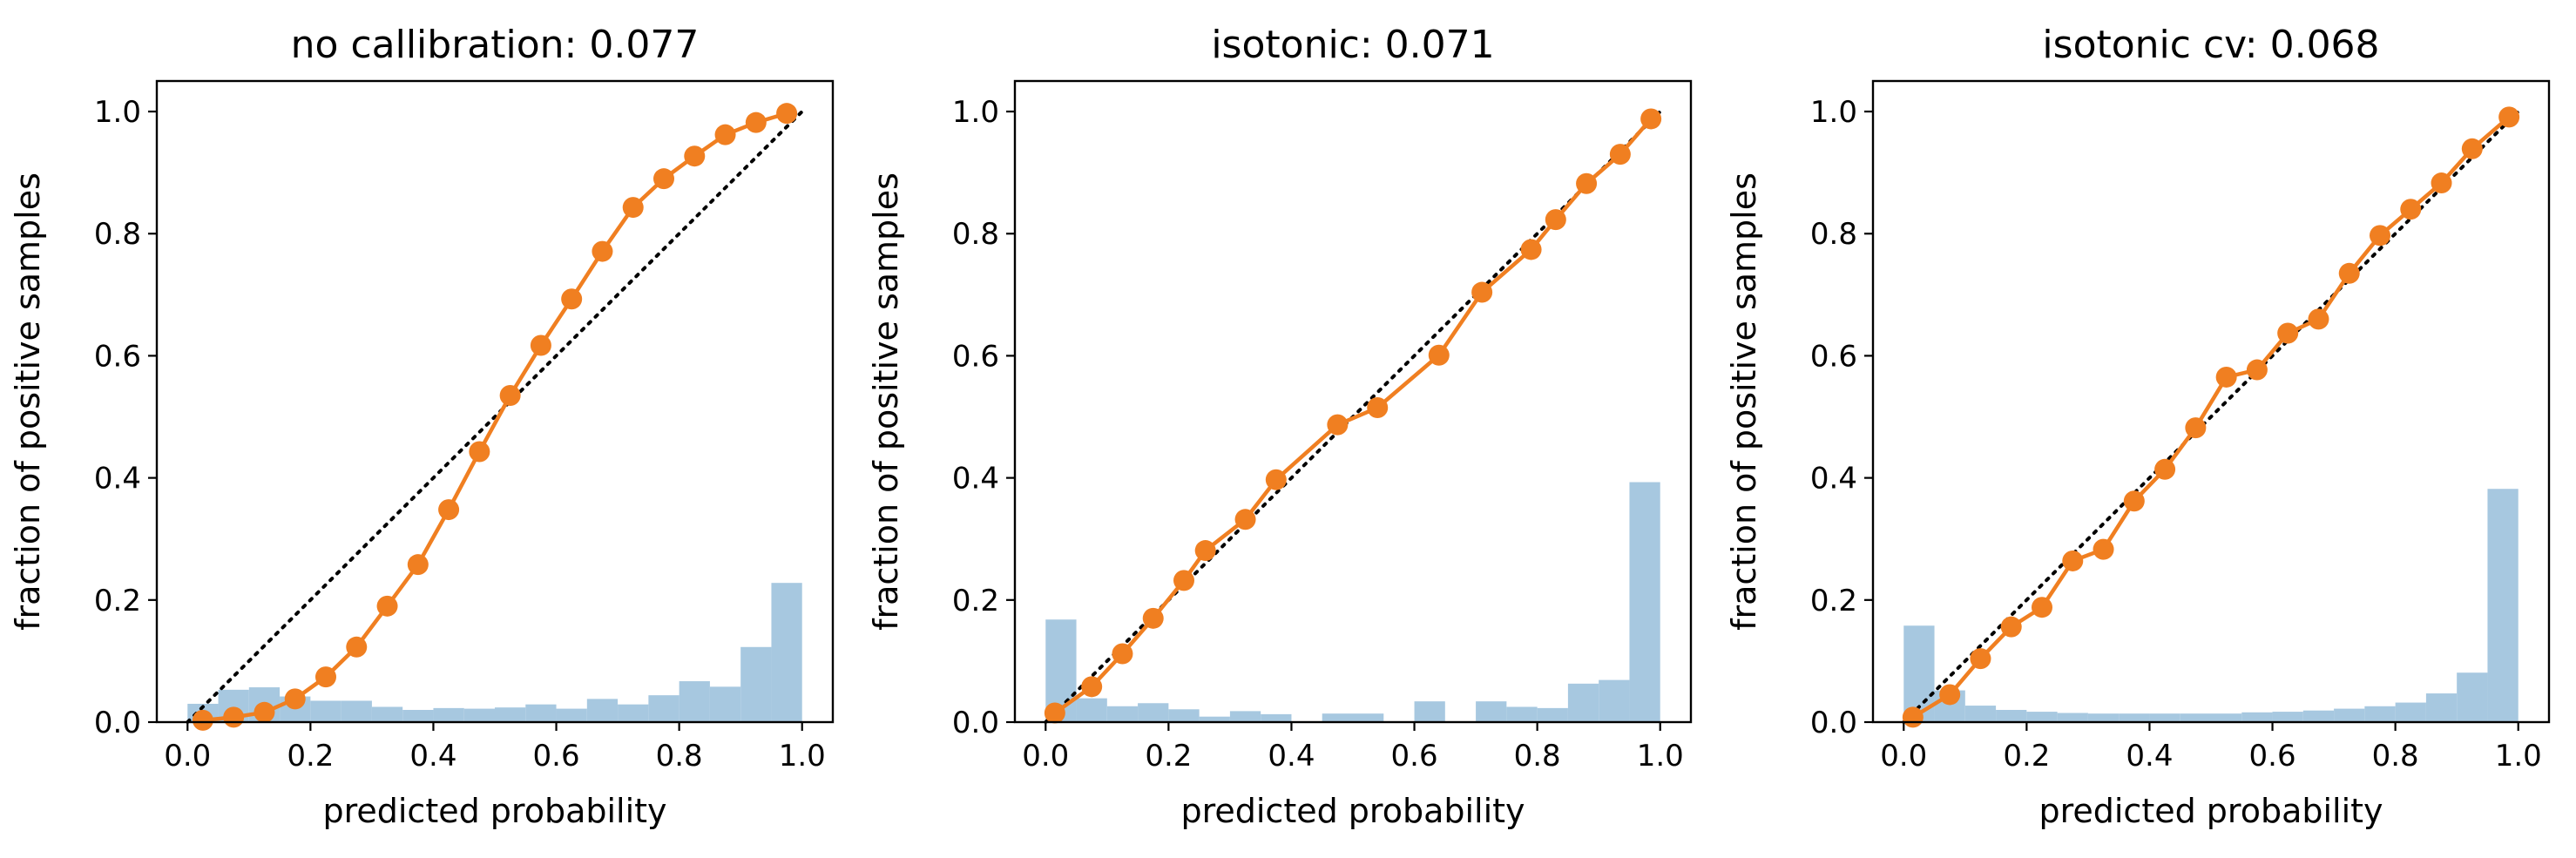 Image resolution: width=2576 pixels, height=858 pixels. What do you see at coordinates (2210, 45) in the screenshot?
I see `chart-title: isotonic cv: 0.068` at bounding box center [2210, 45].